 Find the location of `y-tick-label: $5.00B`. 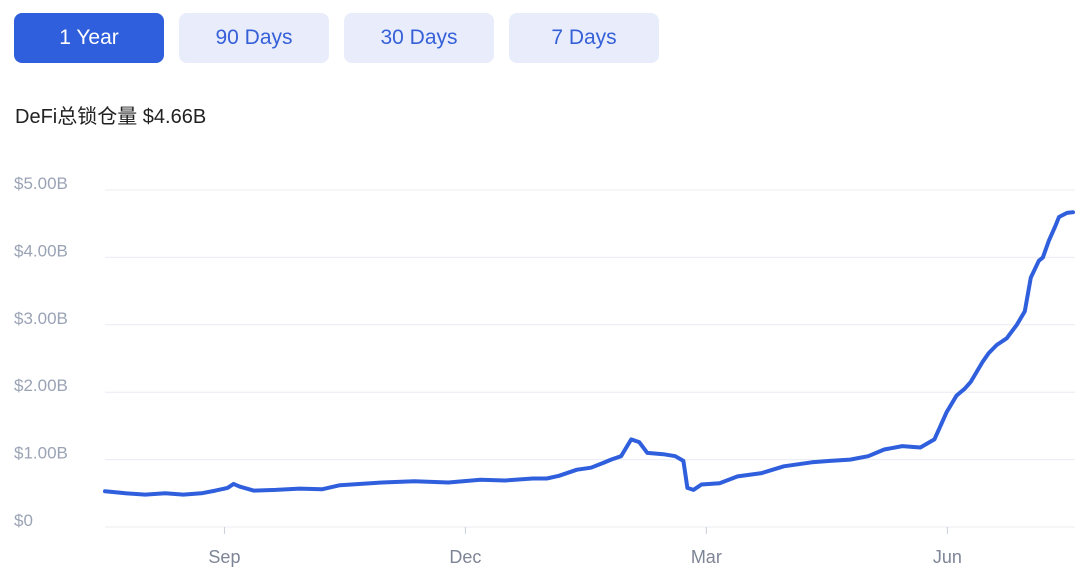

y-tick-label: $5.00B is located at coordinates (41, 183).